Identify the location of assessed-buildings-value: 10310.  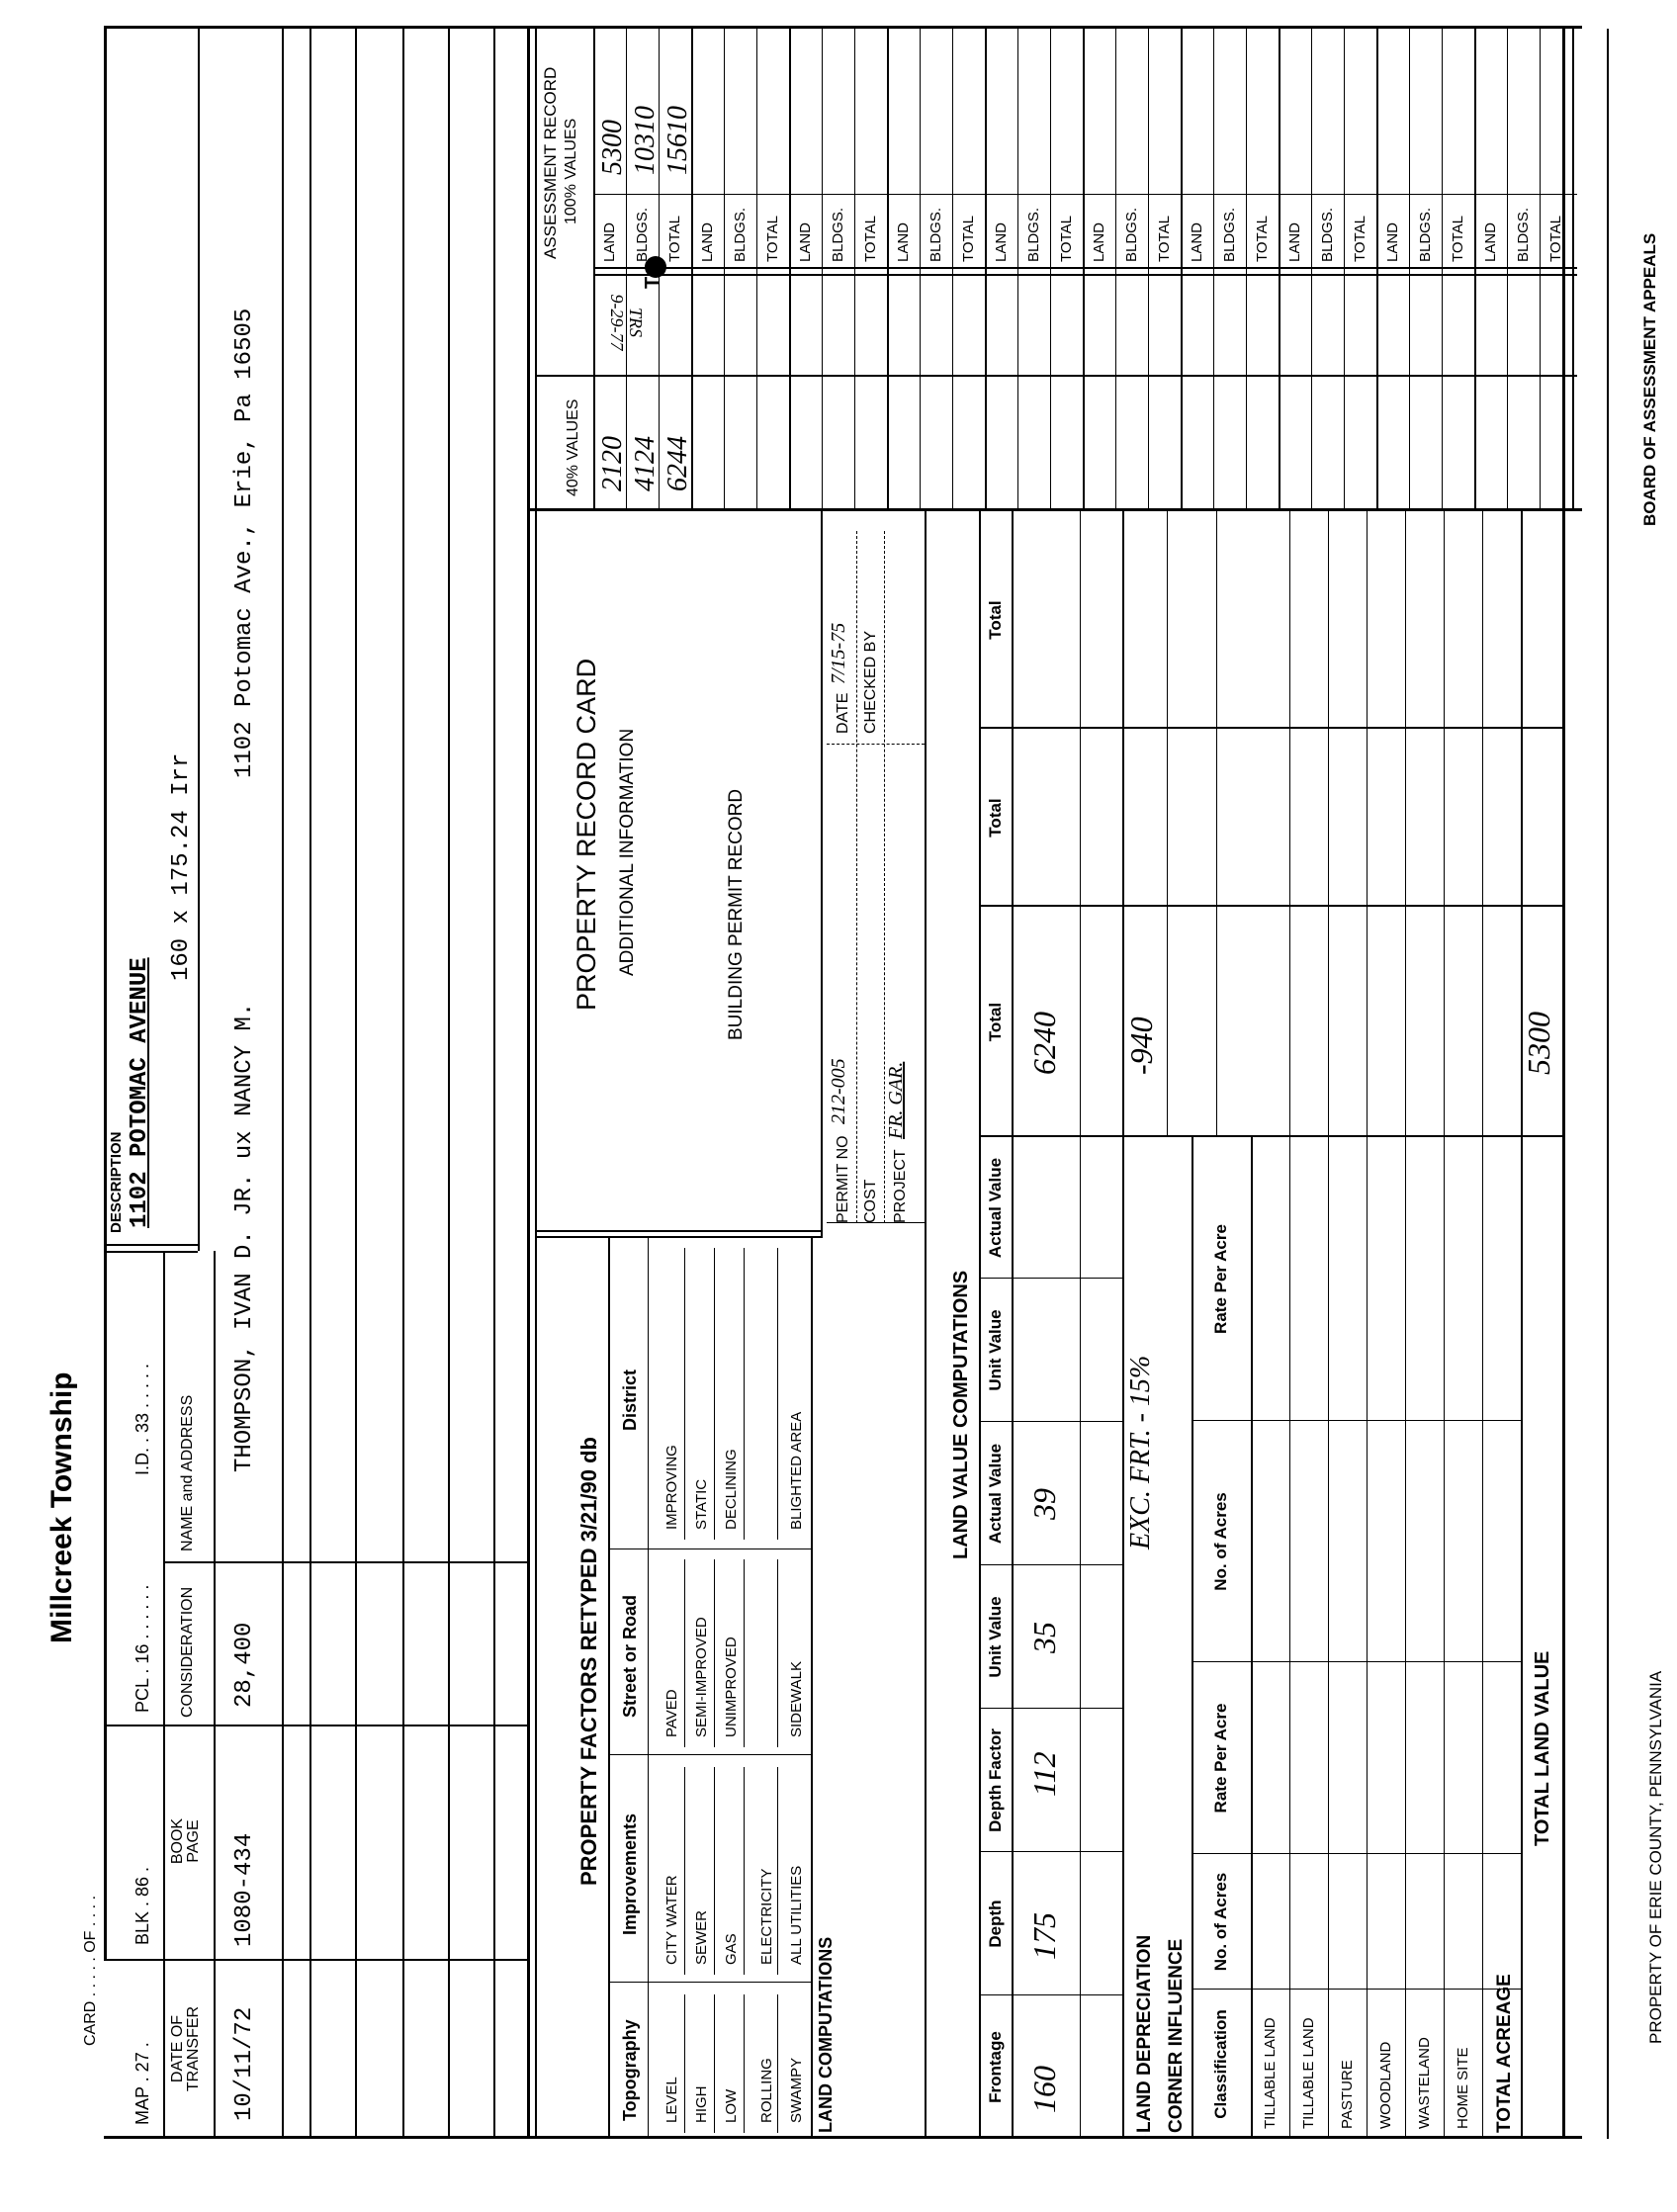
(645, 141).